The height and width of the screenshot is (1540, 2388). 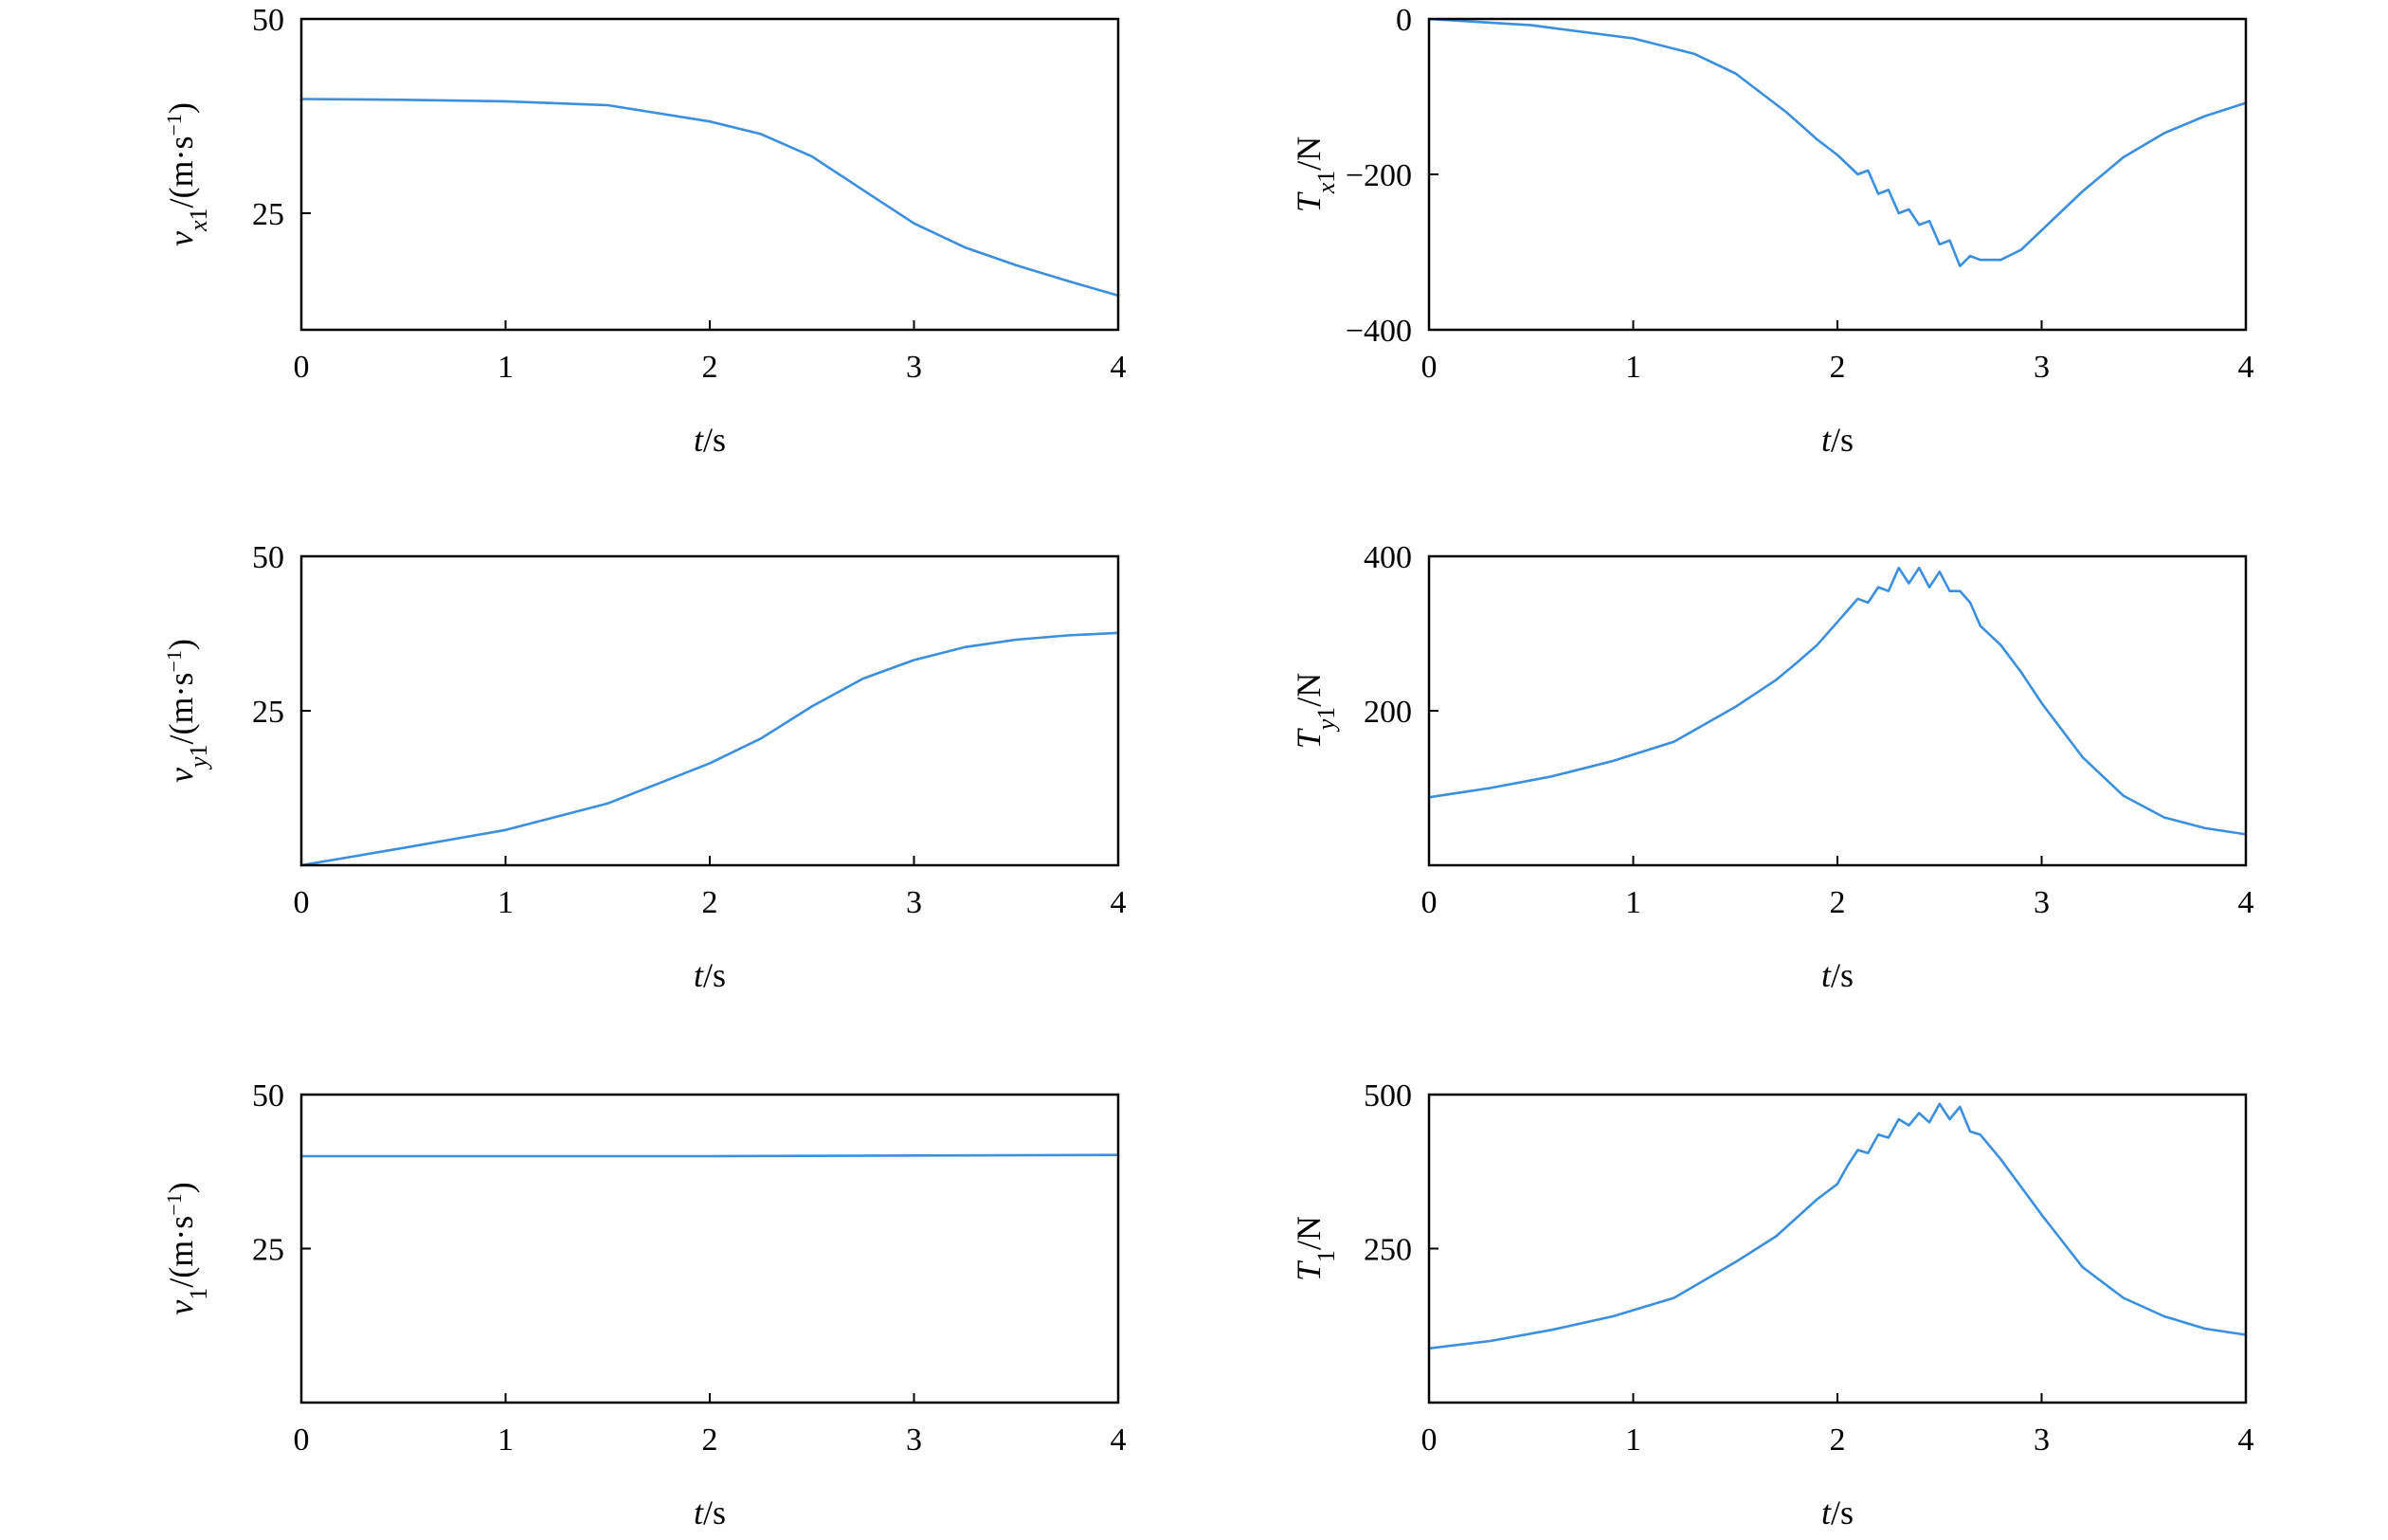 I want to click on chart_data.1.xlabel_parts-part-0: t, so click(x=1826, y=440).